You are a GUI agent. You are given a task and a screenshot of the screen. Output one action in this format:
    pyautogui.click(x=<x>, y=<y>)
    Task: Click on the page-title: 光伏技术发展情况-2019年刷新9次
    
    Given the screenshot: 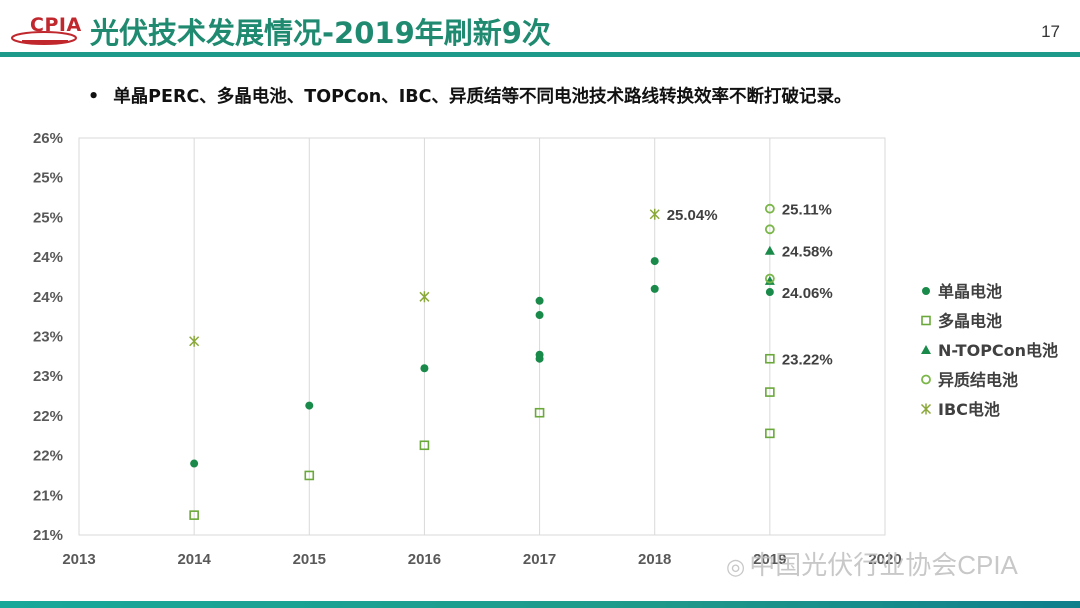 What is the action you would take?
    pyautogui.click(x=320, y=33)
    